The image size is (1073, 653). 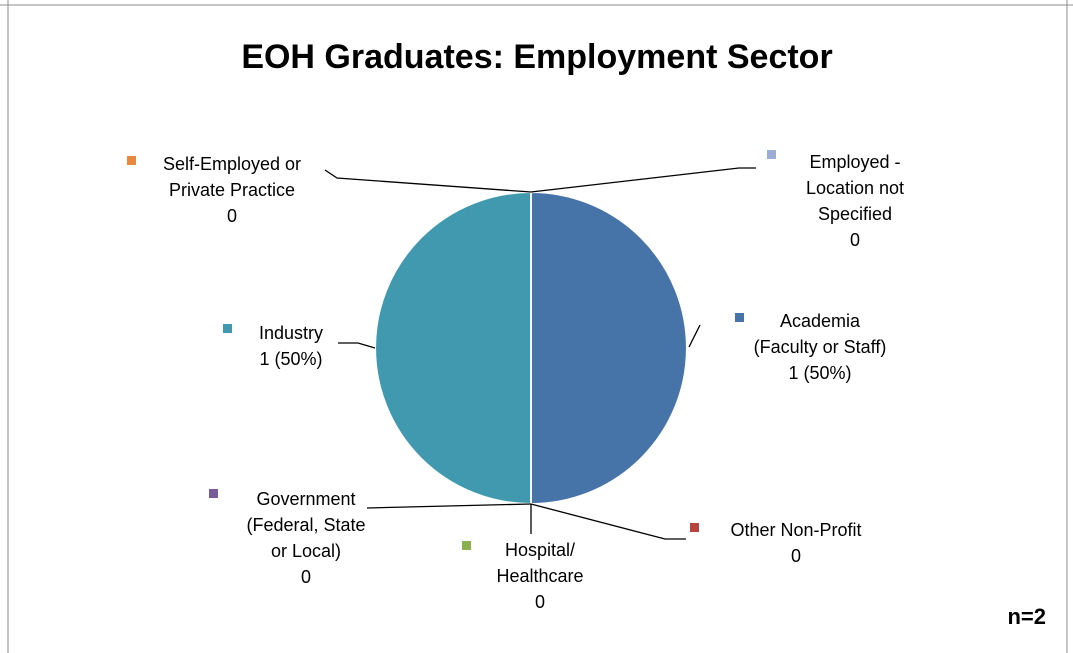 I want to click on leader-line-academia, so click(x=694, y=336).